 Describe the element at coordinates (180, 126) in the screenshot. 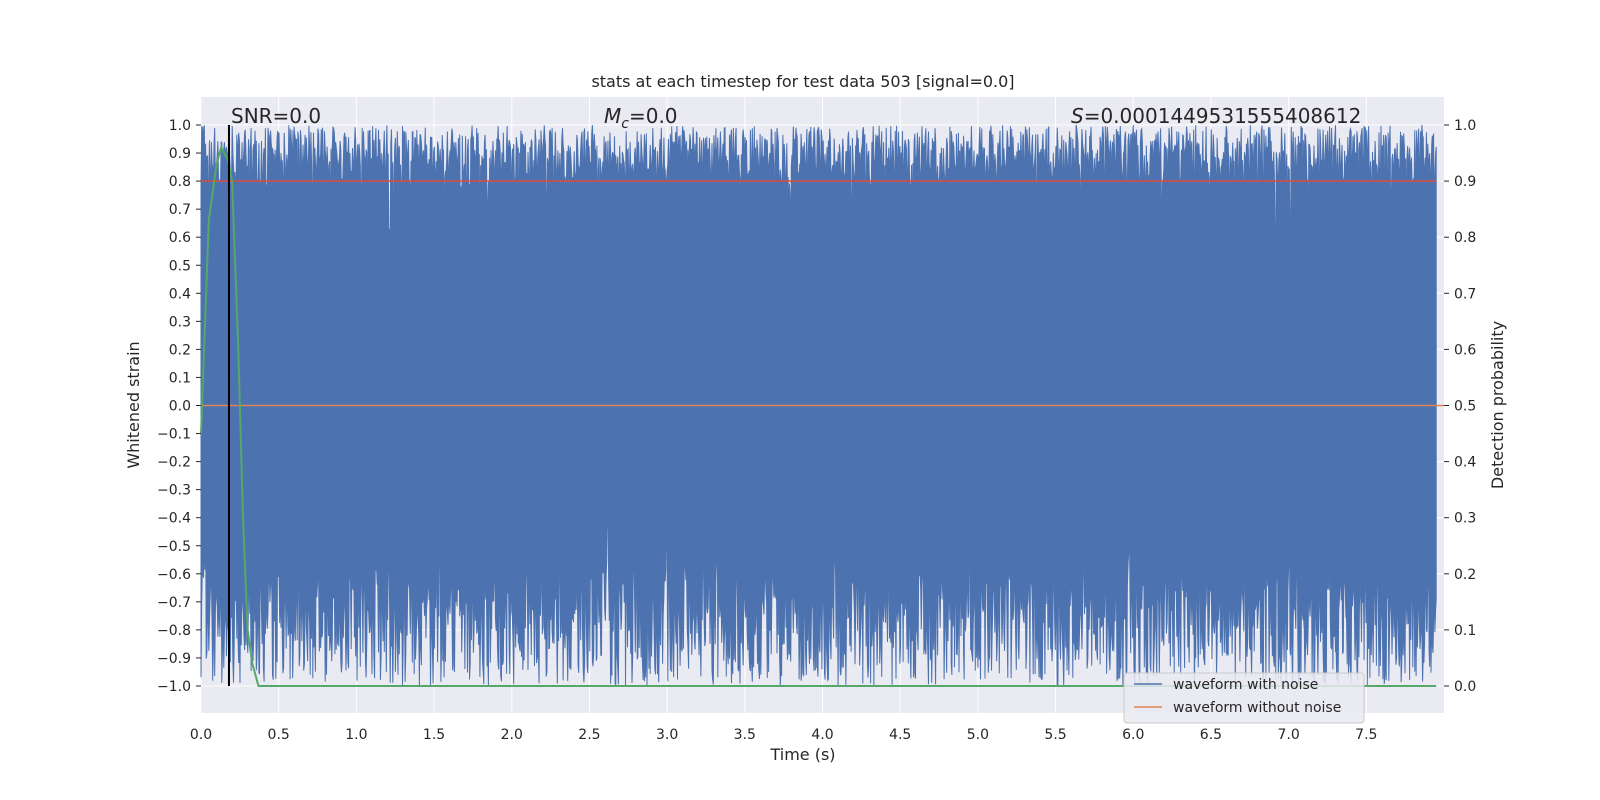

I see `y-left-tick-label: 1.0` at that location.